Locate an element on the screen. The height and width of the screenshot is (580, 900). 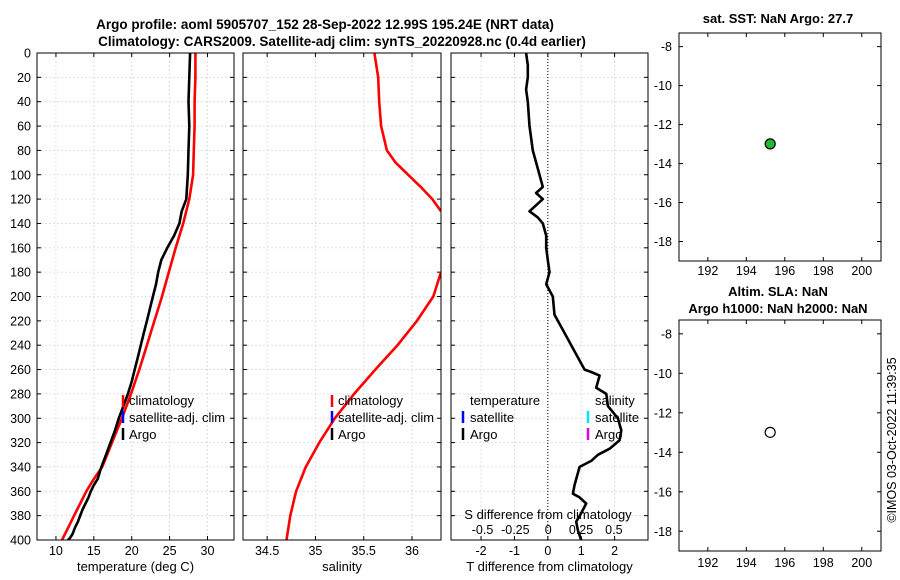
legend-t-argo-label: Argo is located at coordinates (483, 434).